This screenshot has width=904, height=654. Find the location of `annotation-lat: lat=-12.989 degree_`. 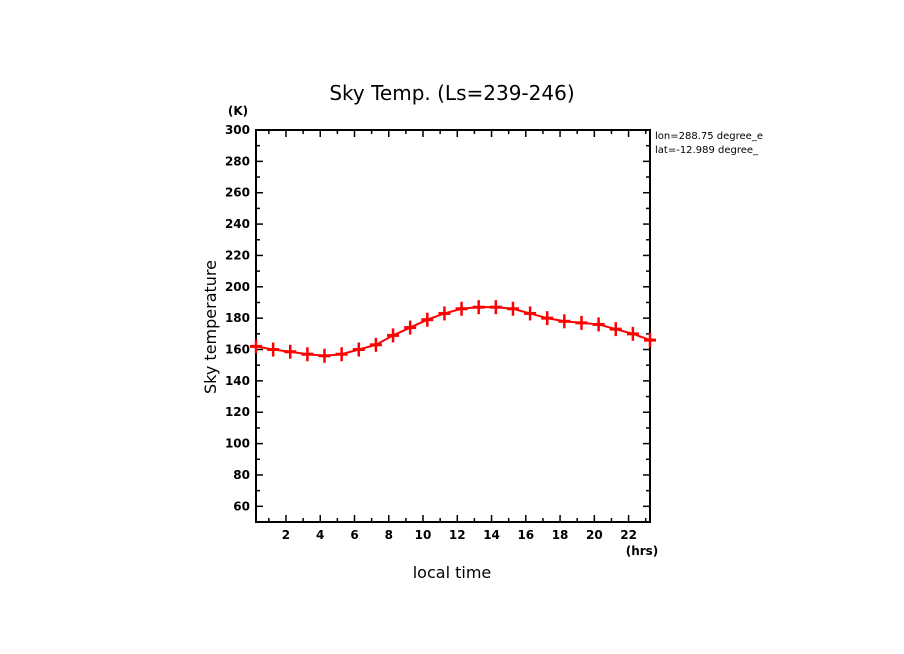

annotation-lat: lat=-12.989 degree_ is located at coordinates (707, 150).